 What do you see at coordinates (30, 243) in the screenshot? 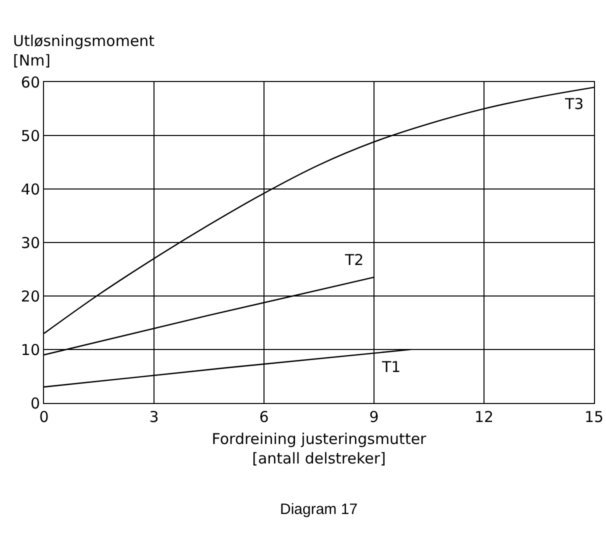
I see `y-tick-label: 30` at bounding box center [30, 243].